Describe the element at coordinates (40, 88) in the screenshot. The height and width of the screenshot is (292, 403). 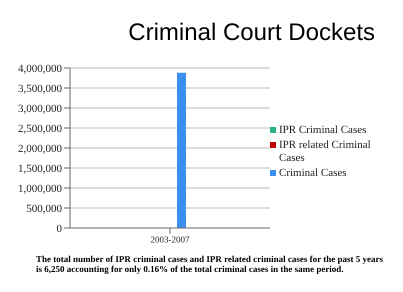
I see `y-tick-label: 3,500,000` at that location.